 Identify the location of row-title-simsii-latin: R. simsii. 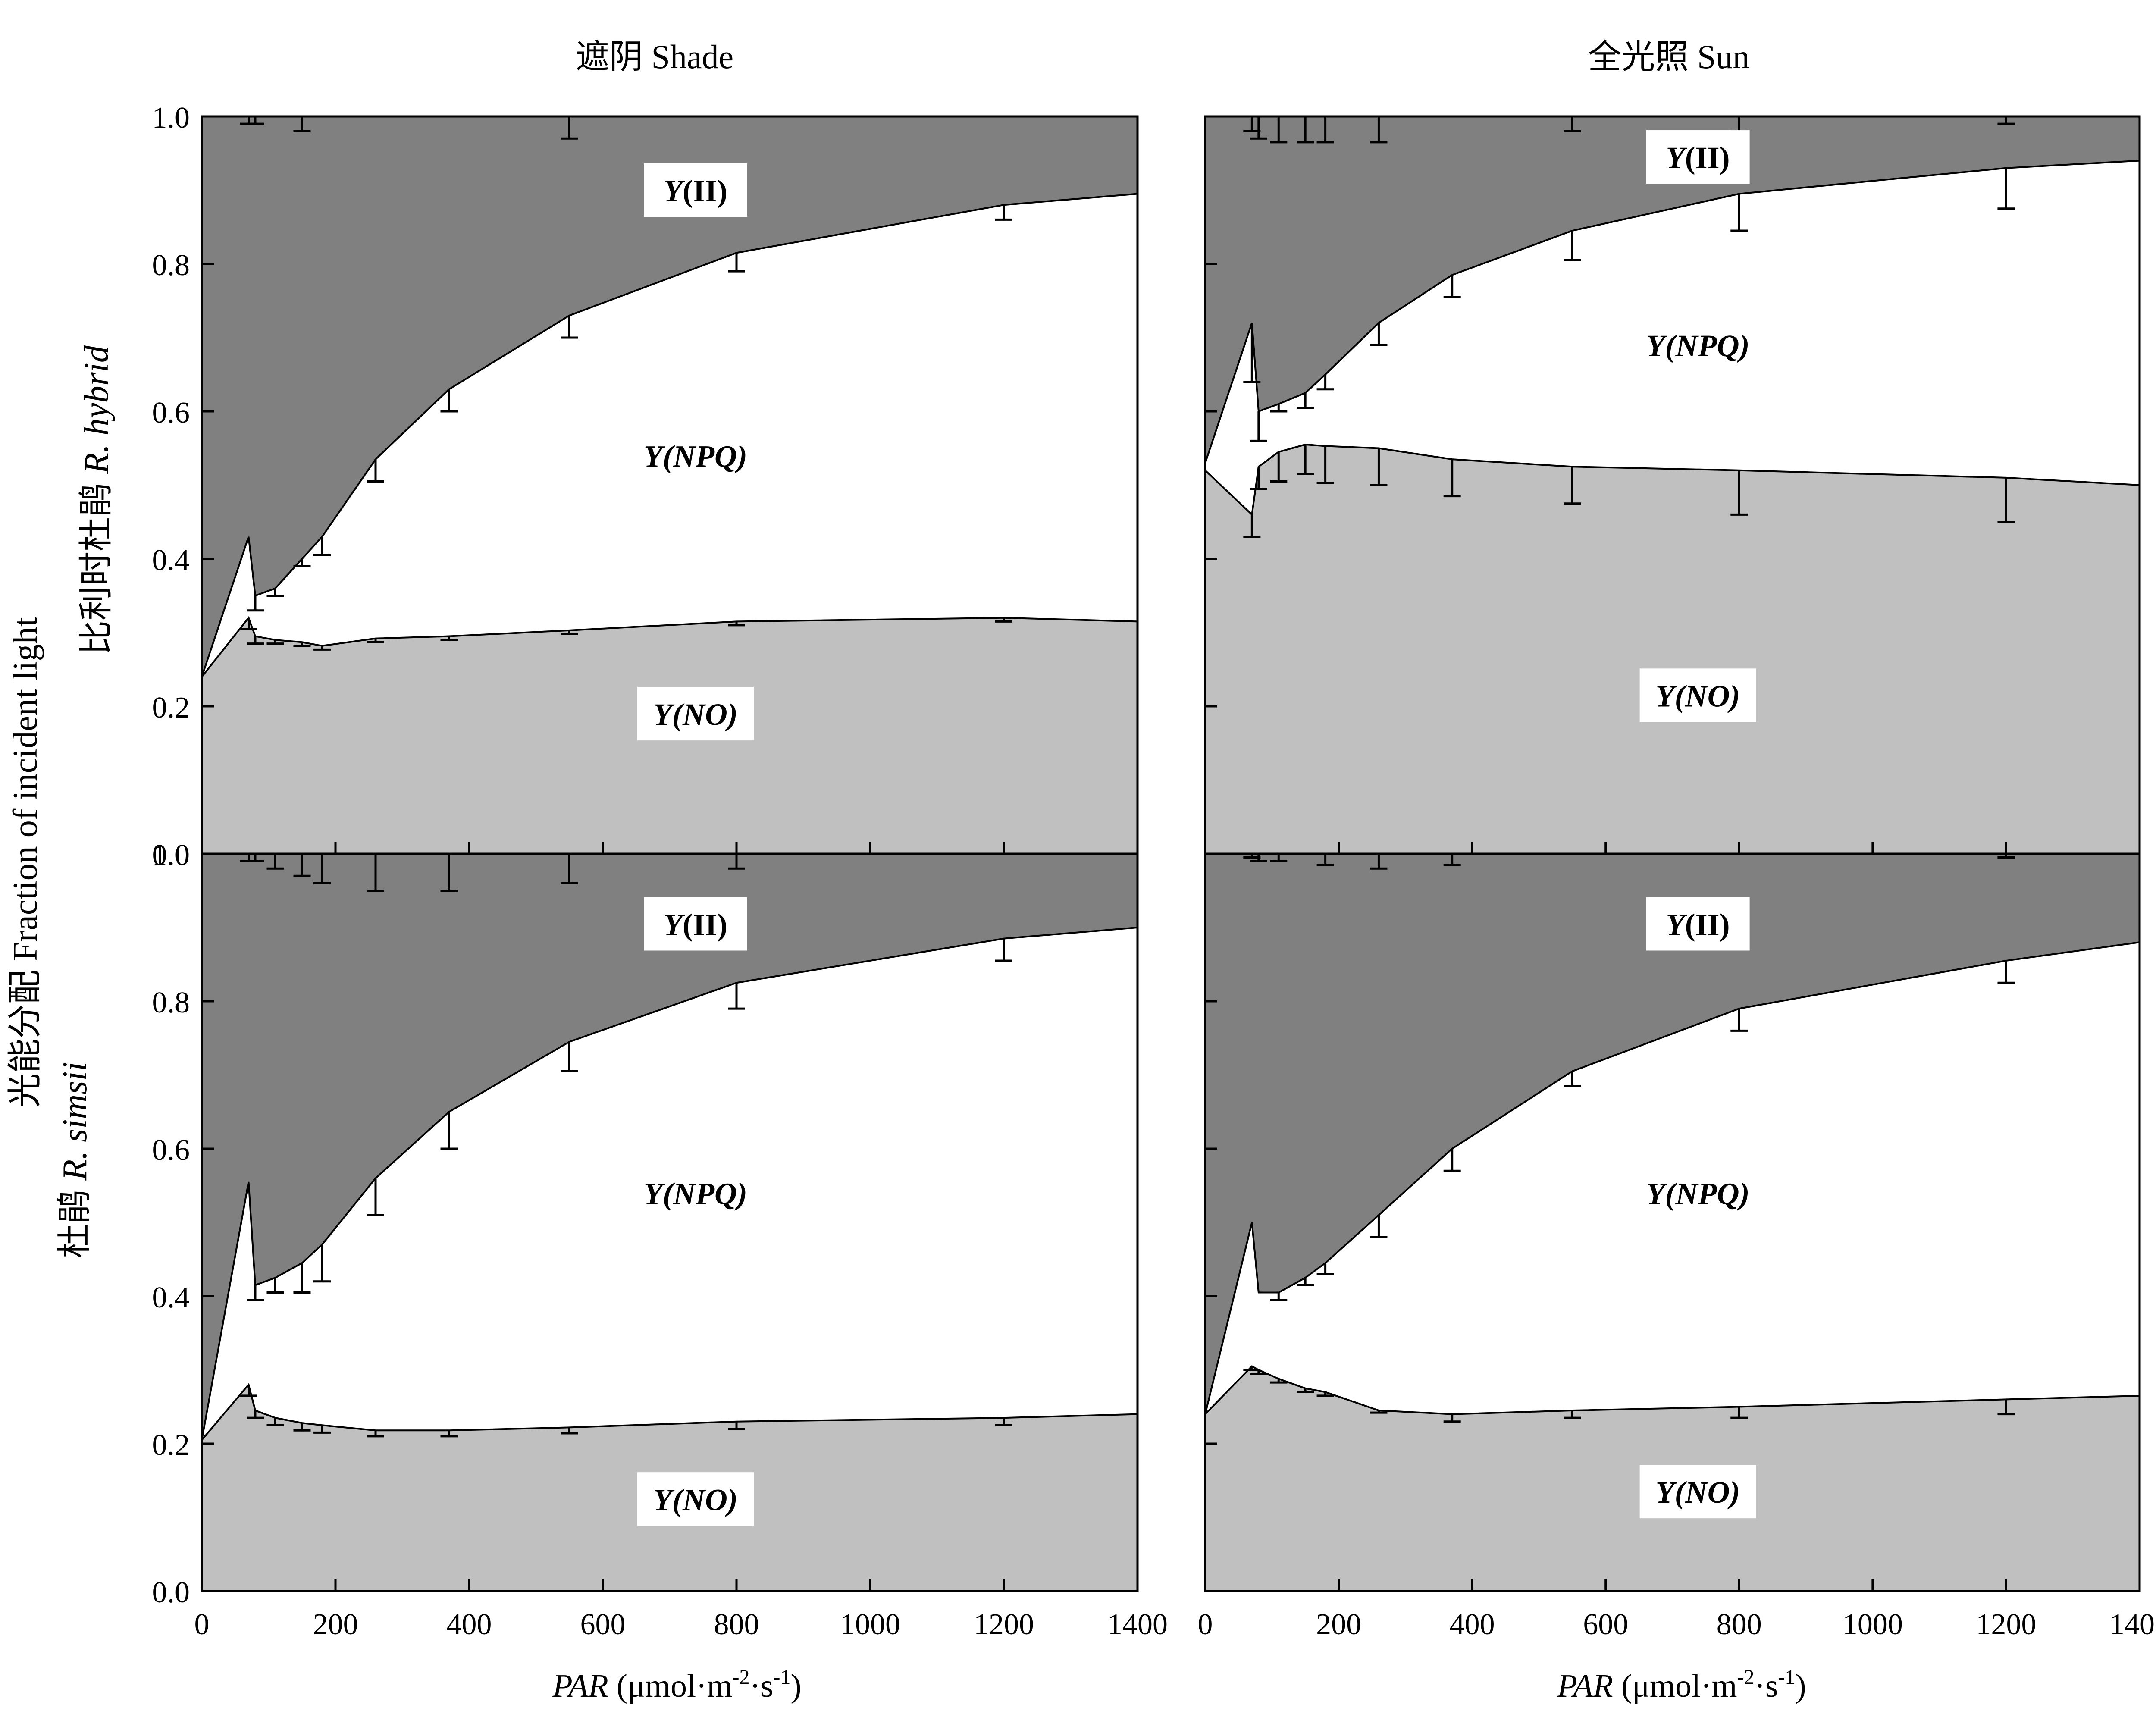
(75, 1121).